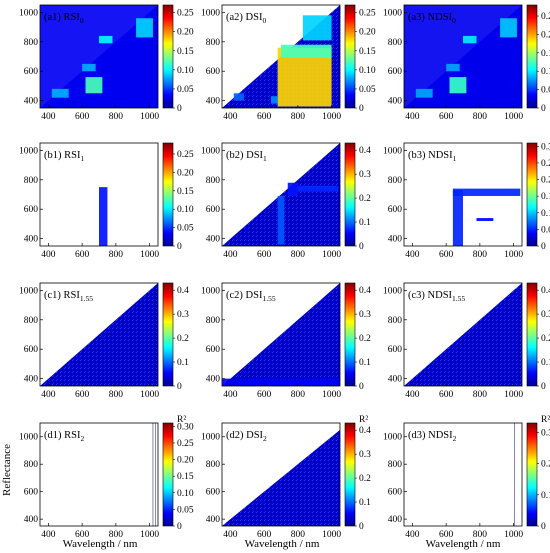 The height and width of the screenshot is (553, 550). Describe the element at coordinates (68, 296) in the screenshot. I see `panel-title: (c1) RSI1.55` at that location.